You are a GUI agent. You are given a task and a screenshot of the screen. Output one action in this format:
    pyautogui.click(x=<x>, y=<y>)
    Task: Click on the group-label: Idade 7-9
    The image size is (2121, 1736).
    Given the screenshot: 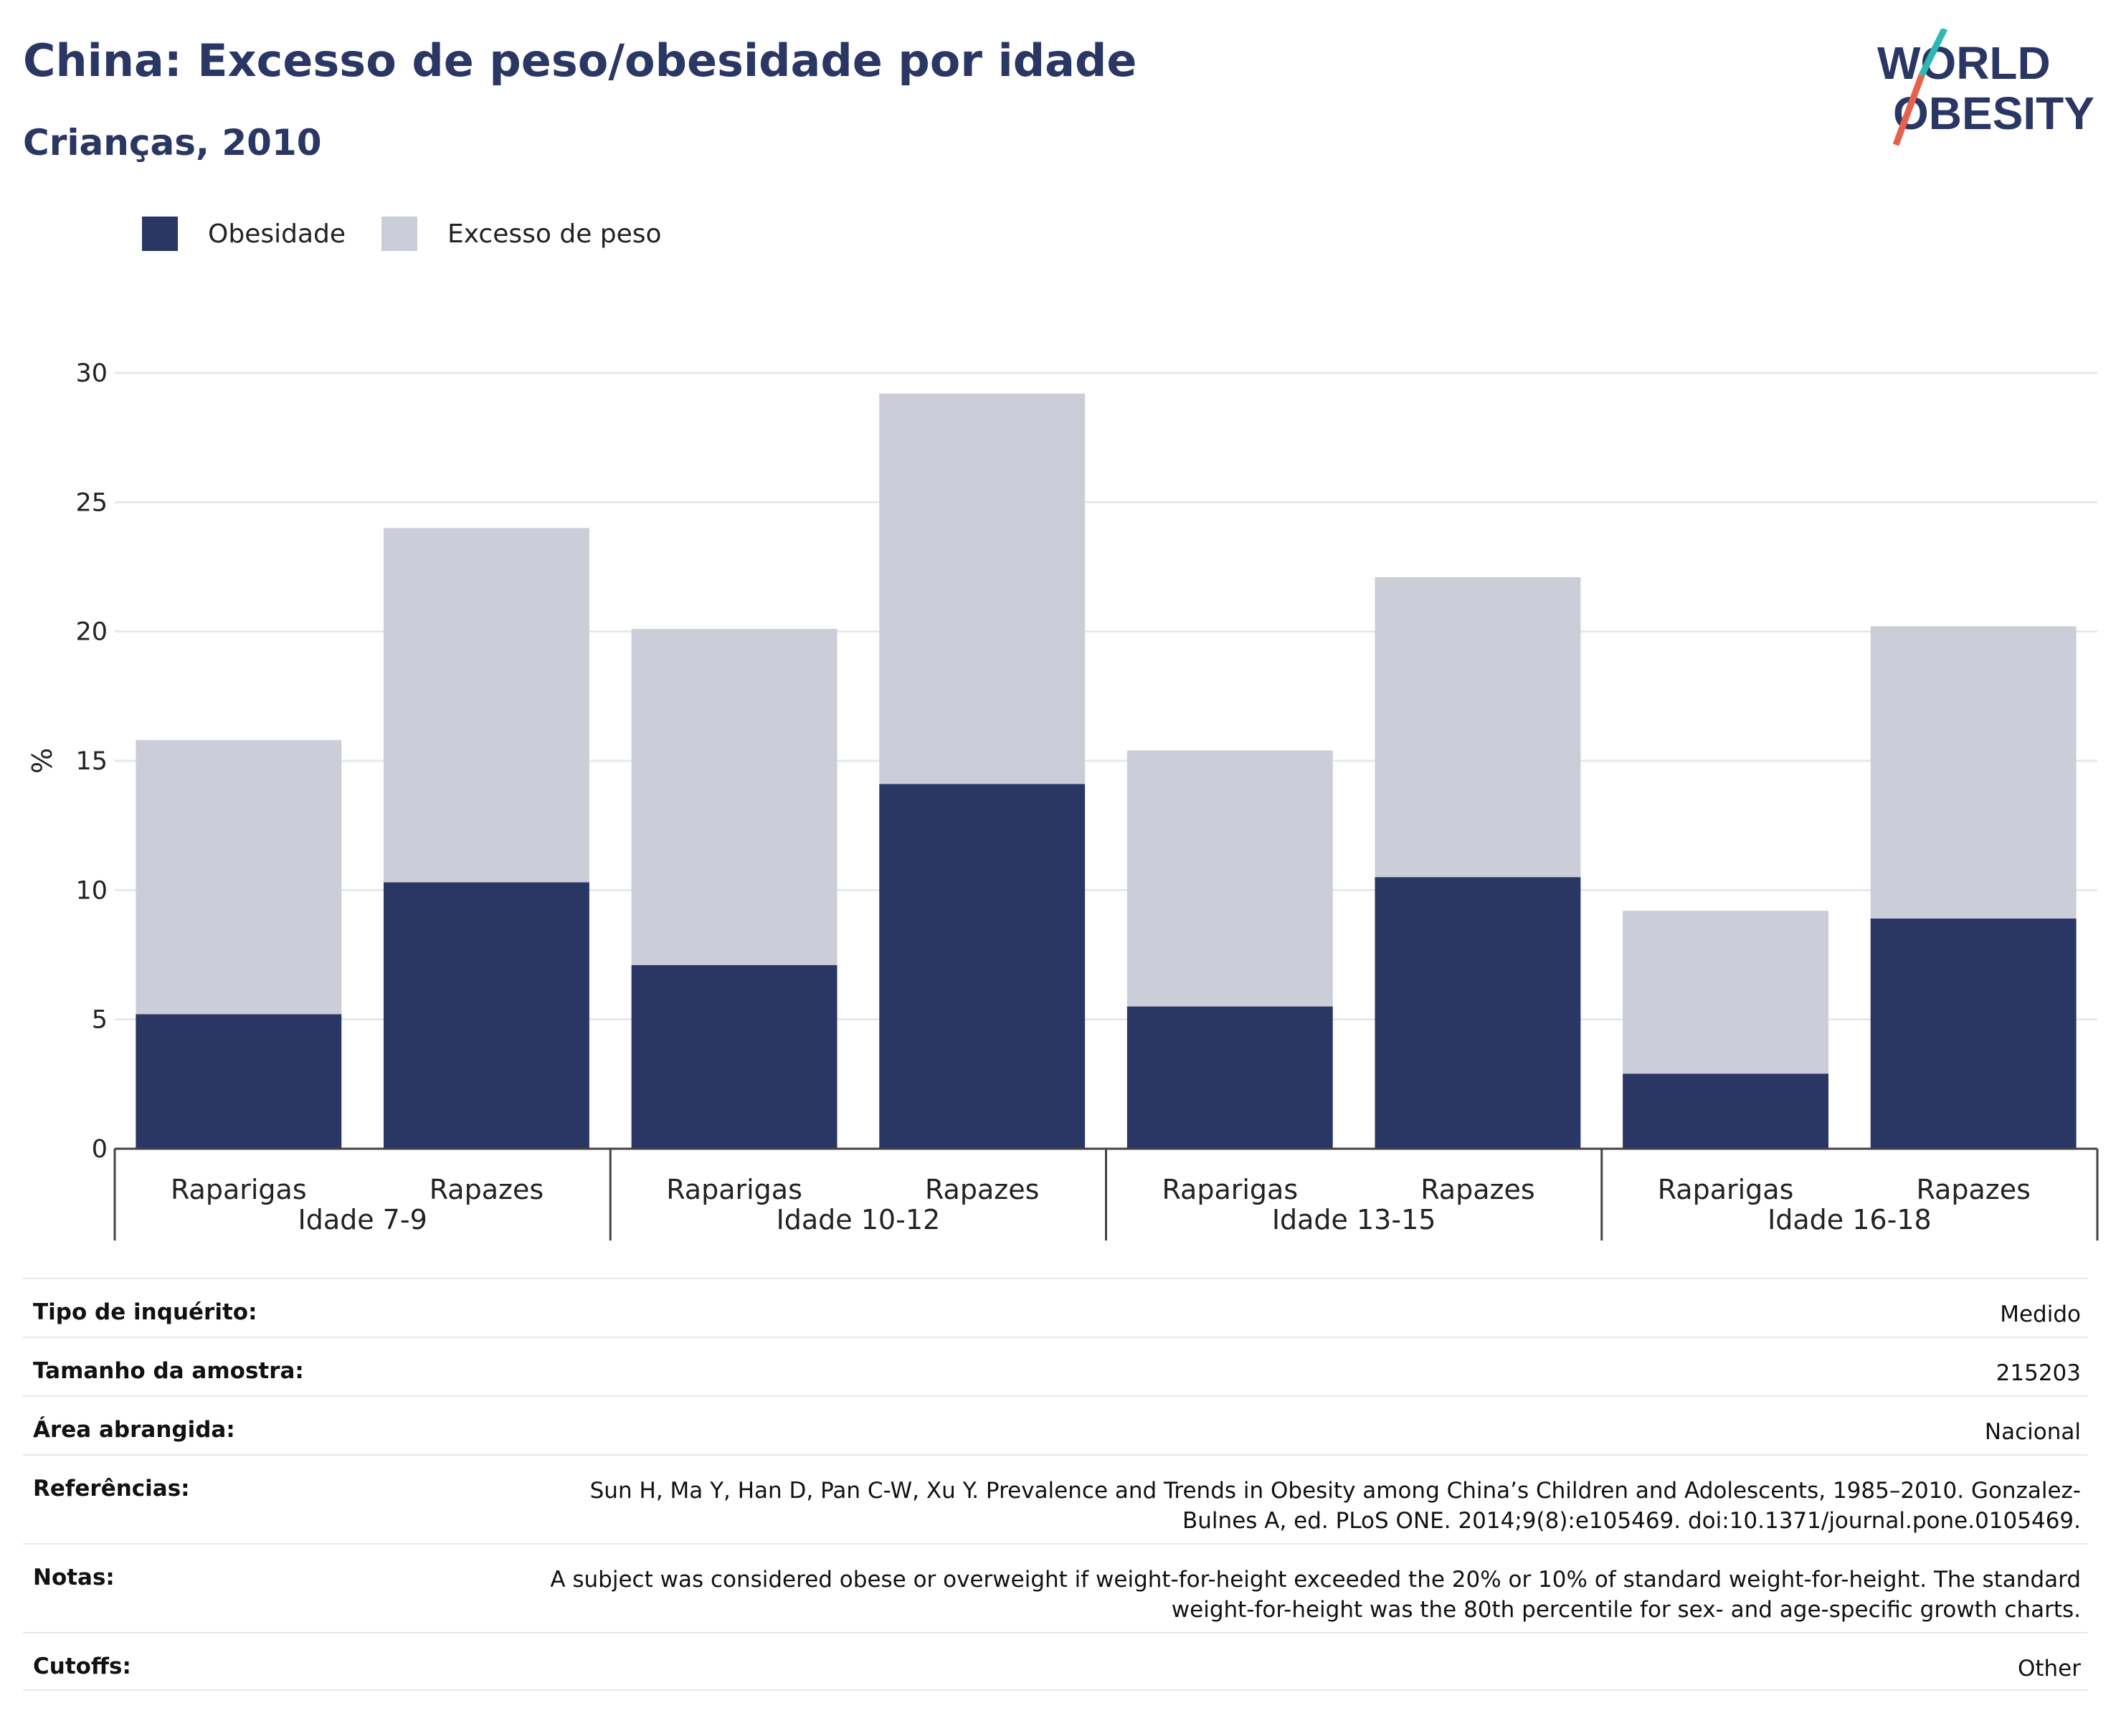 What is the action you would take?
    pyautogui.click(x=362, y=1219)
    